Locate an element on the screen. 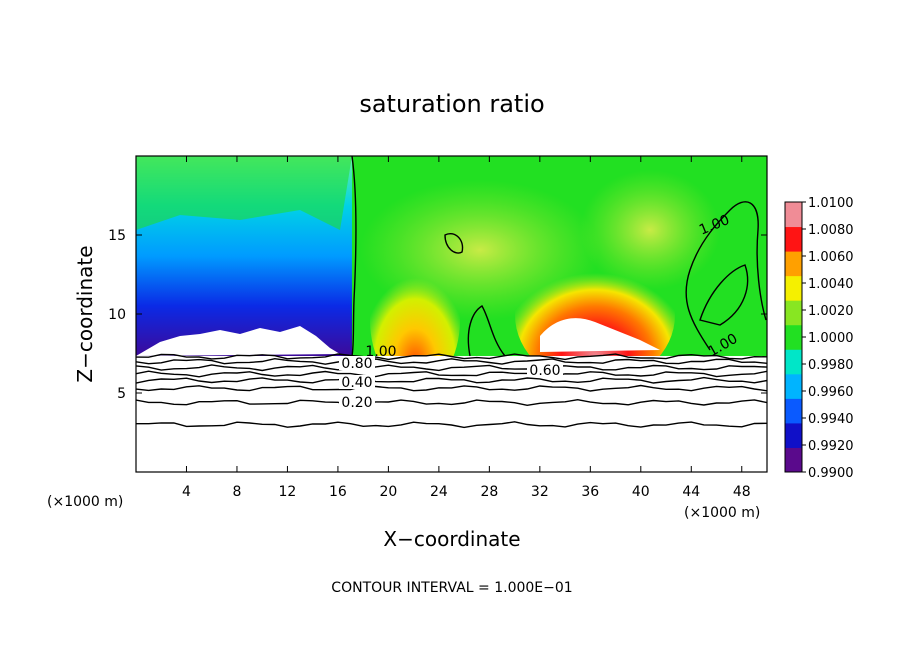  contour-lines is located at coordinates (451, 391).